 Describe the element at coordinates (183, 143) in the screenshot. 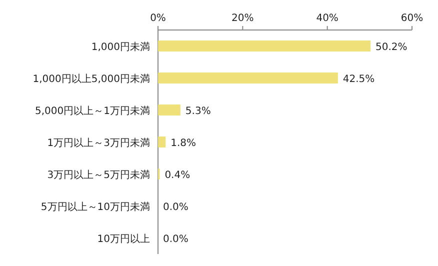

I see `data-label: 1.8%` at that location.